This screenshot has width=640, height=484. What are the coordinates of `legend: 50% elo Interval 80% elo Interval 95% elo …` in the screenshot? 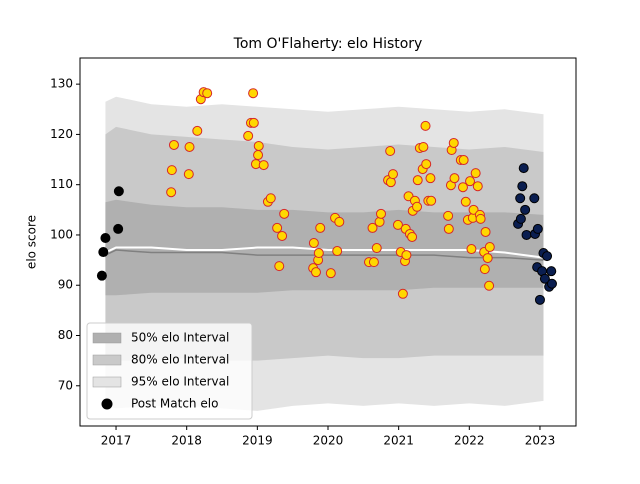 It's located at (169, 371).